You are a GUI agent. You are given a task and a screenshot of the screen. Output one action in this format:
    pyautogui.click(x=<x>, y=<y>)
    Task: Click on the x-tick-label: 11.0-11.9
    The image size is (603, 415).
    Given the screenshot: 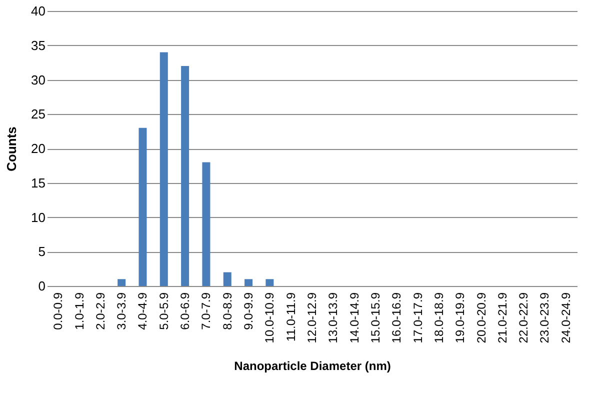 What is the action you would take?
    pyautogui.click(x=291, y=317)
    